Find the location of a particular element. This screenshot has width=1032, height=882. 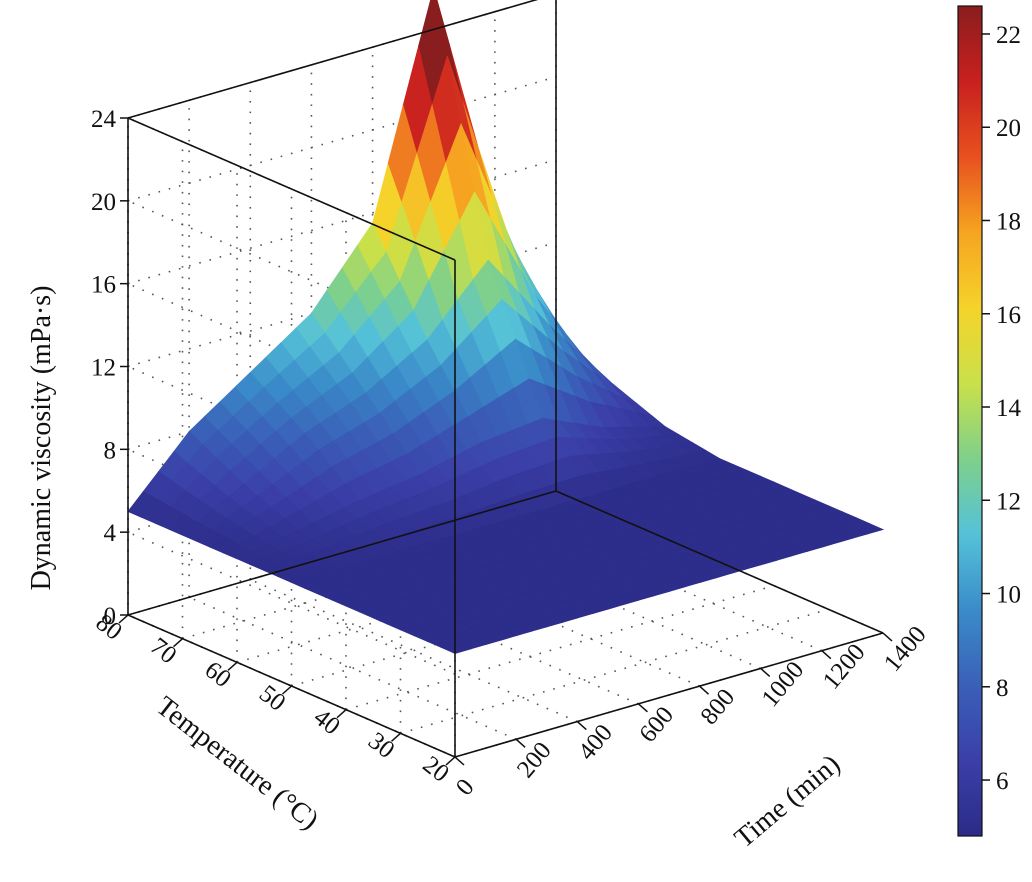

colorbar-strip is located at coordinates (970, 421).